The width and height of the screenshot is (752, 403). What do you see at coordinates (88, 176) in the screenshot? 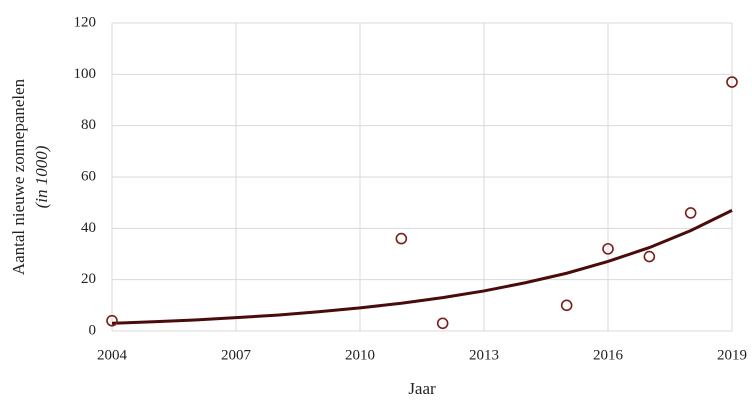
I see `y-tick-label: 60` at bounding box center [88, 176].